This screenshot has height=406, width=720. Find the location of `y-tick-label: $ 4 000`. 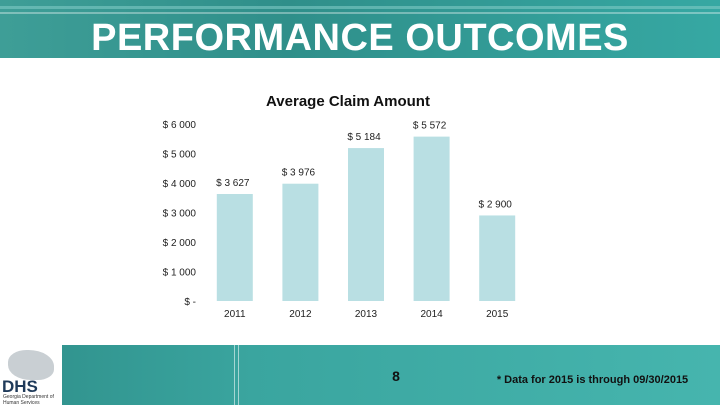

y-tick-label: $ 4 000 is located at coordinates (180, 184).